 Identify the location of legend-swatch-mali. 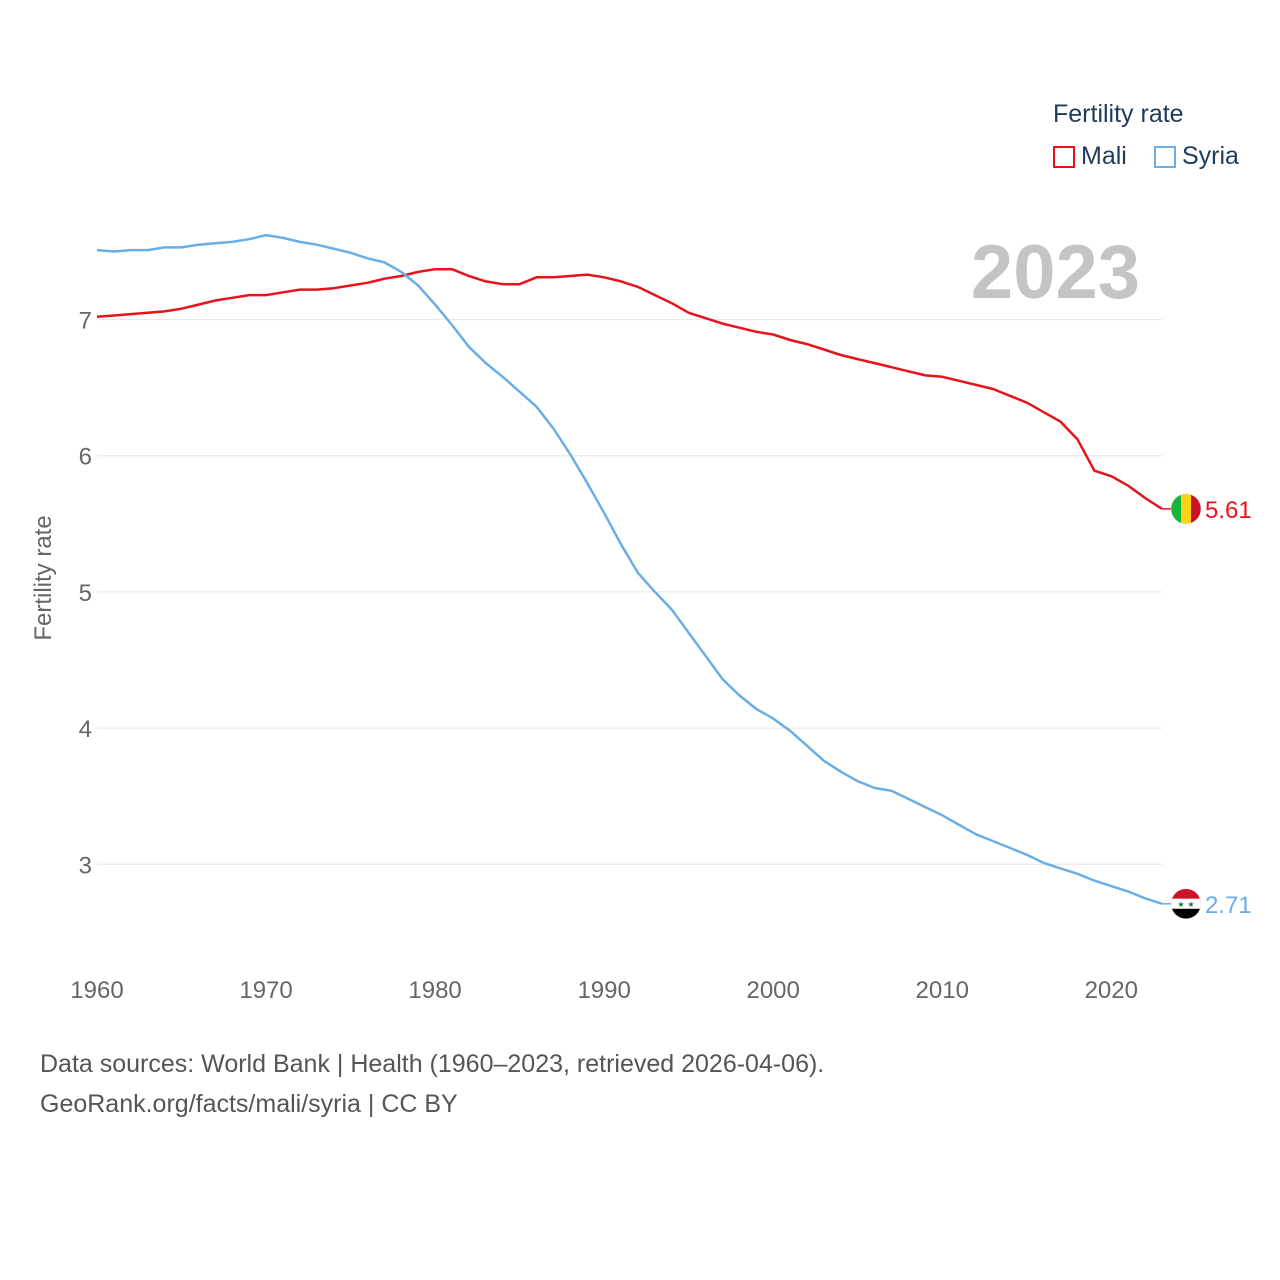
(1064, 156).